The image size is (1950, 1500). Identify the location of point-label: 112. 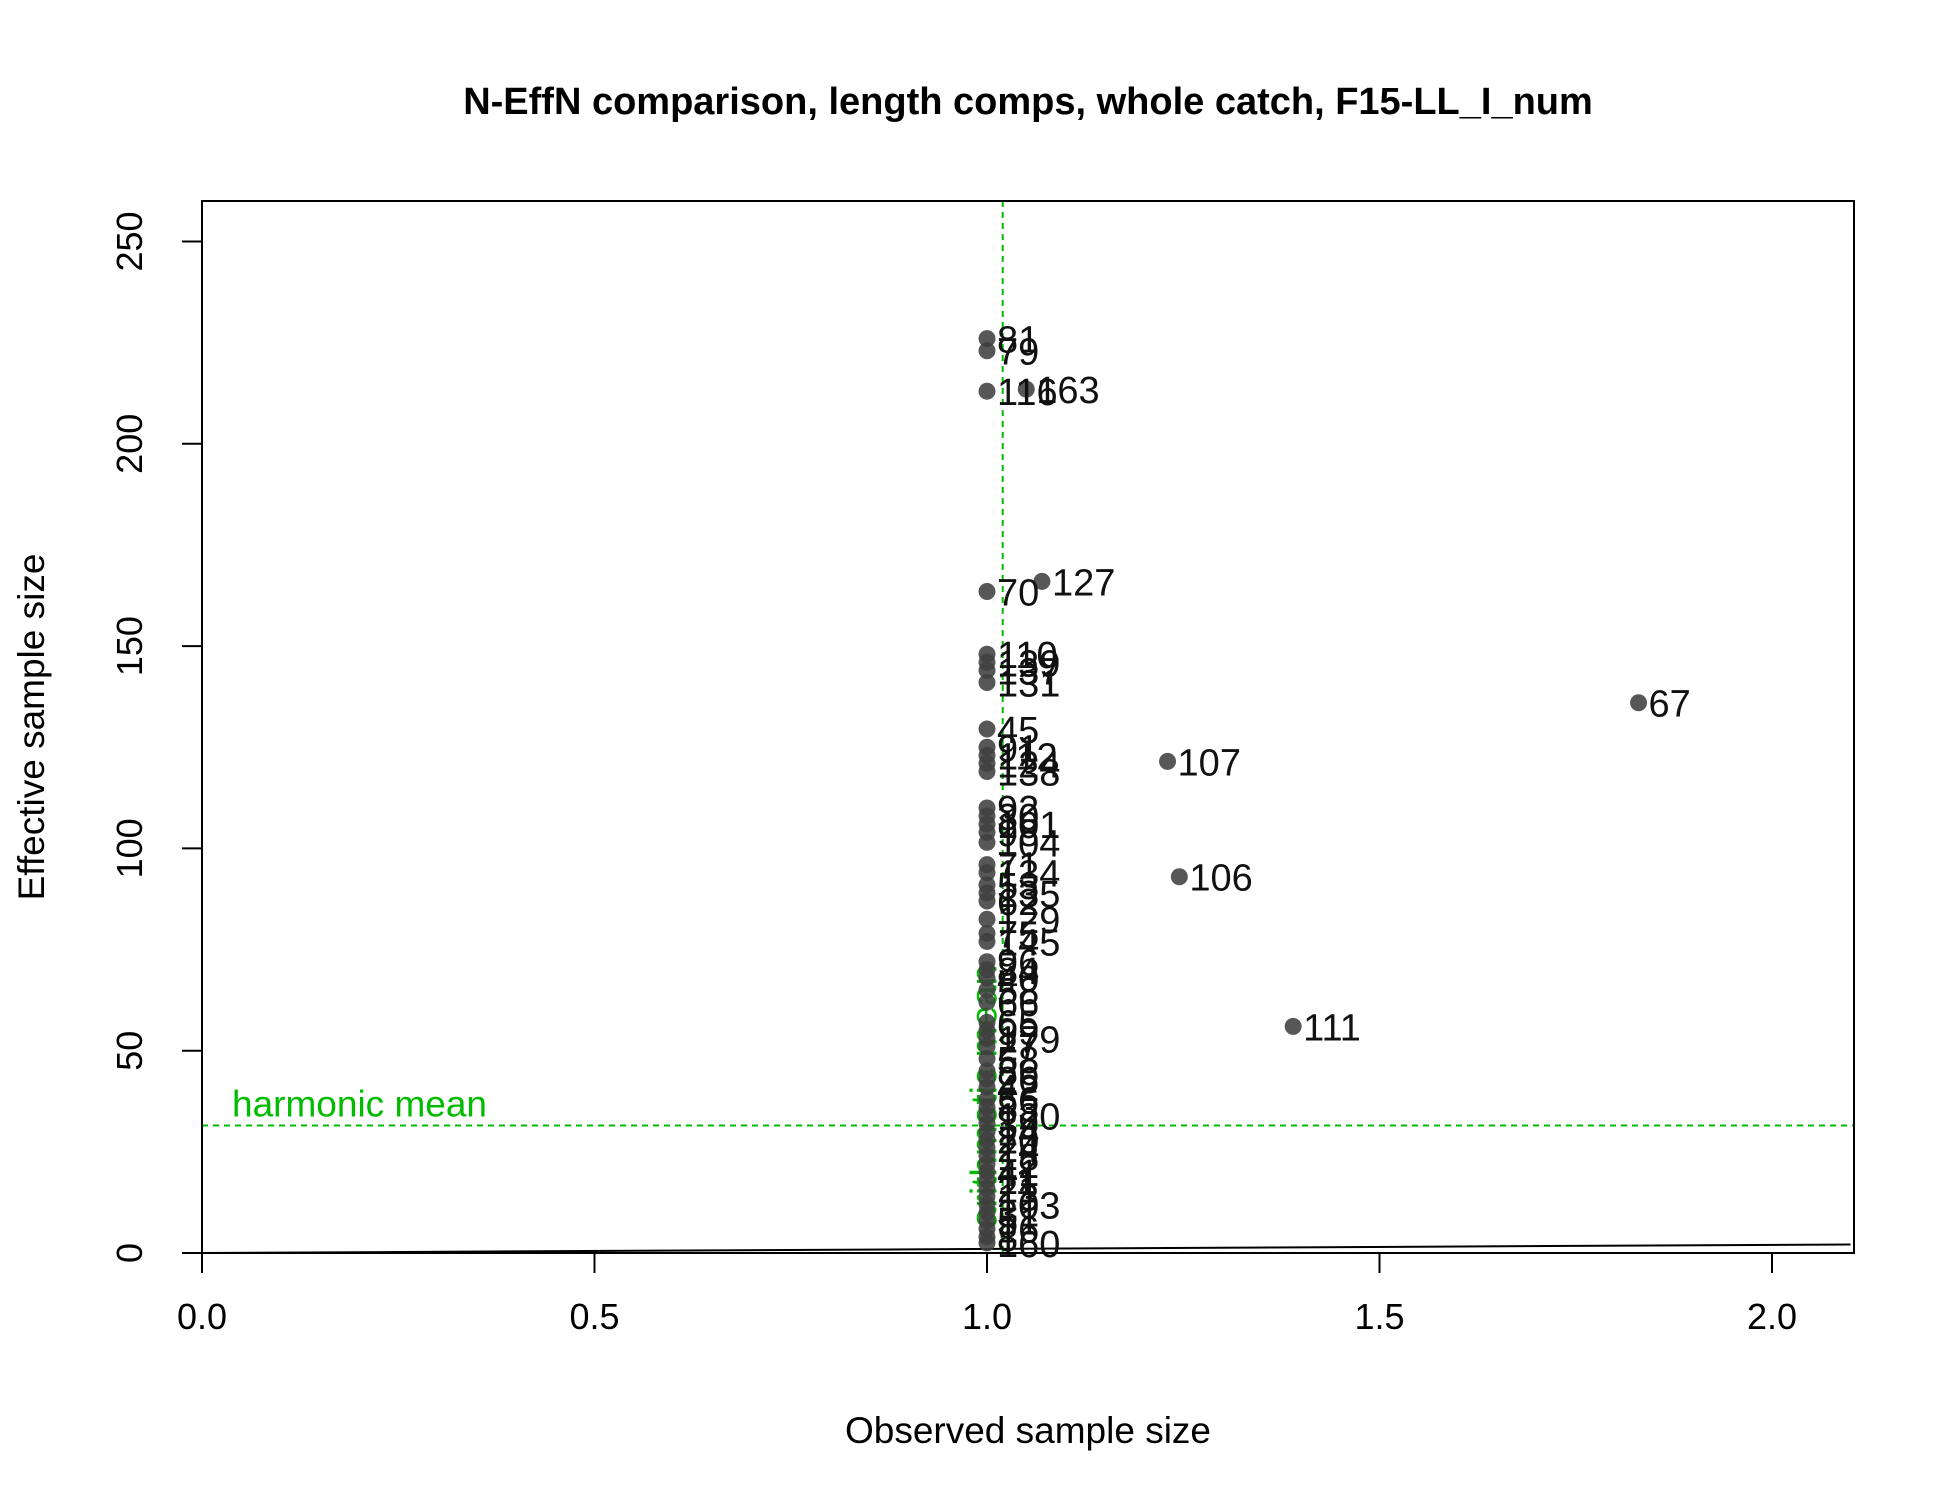
(1027, 757).